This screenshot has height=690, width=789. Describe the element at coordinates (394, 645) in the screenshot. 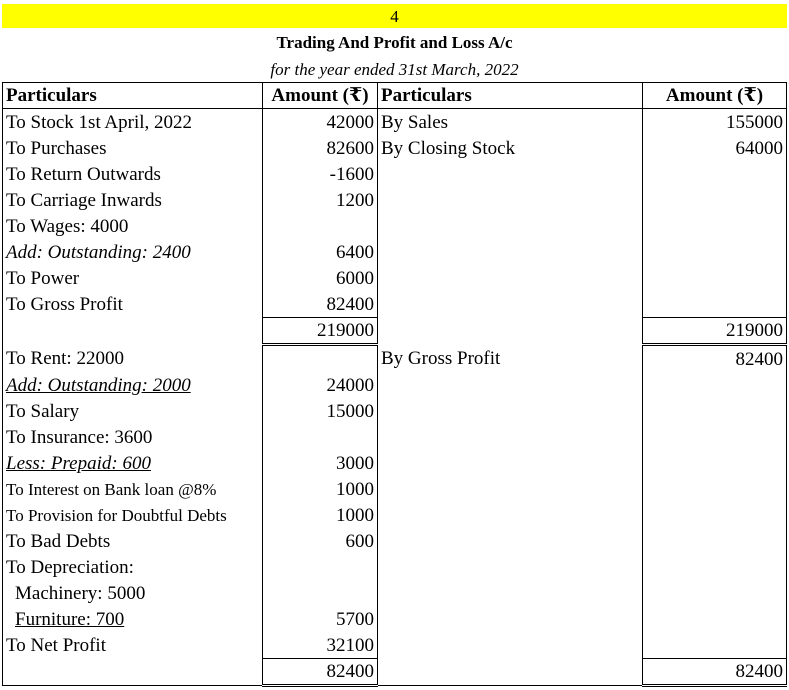

I see `table-row: To Net Profit 32100` at that location.